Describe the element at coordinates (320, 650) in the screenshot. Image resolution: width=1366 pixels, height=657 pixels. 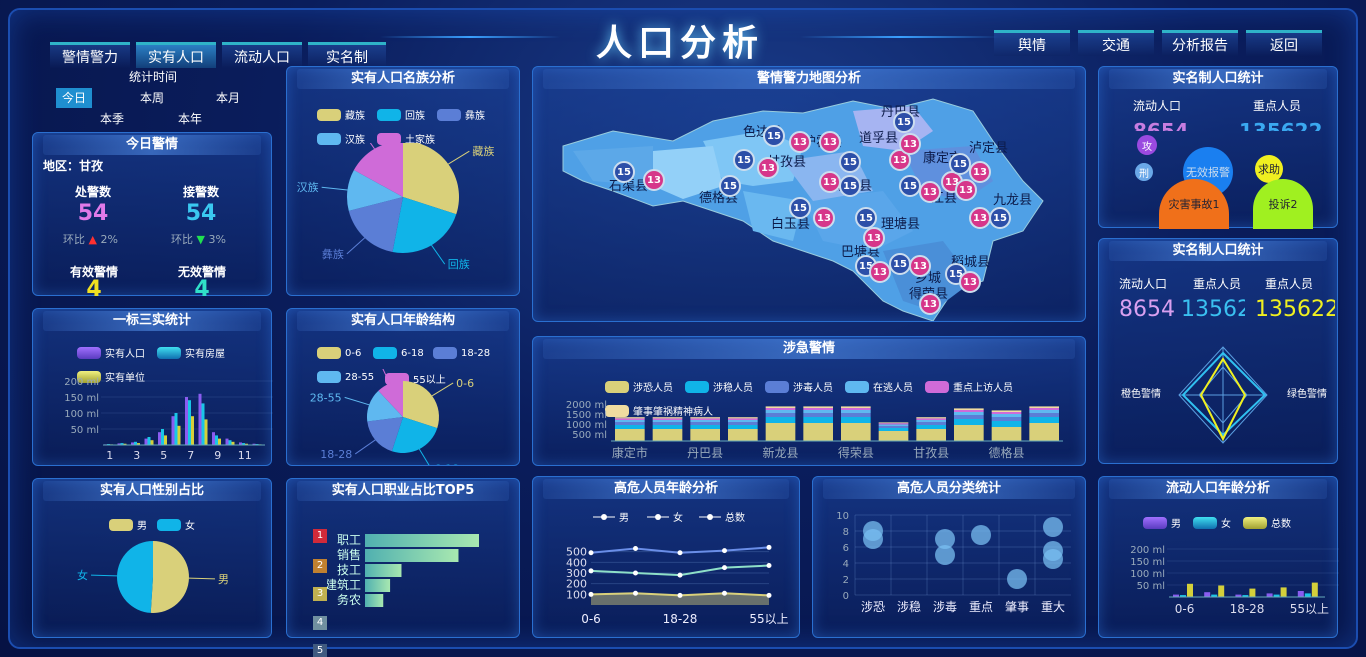
I see `rank-badge-5: 5` at that location.